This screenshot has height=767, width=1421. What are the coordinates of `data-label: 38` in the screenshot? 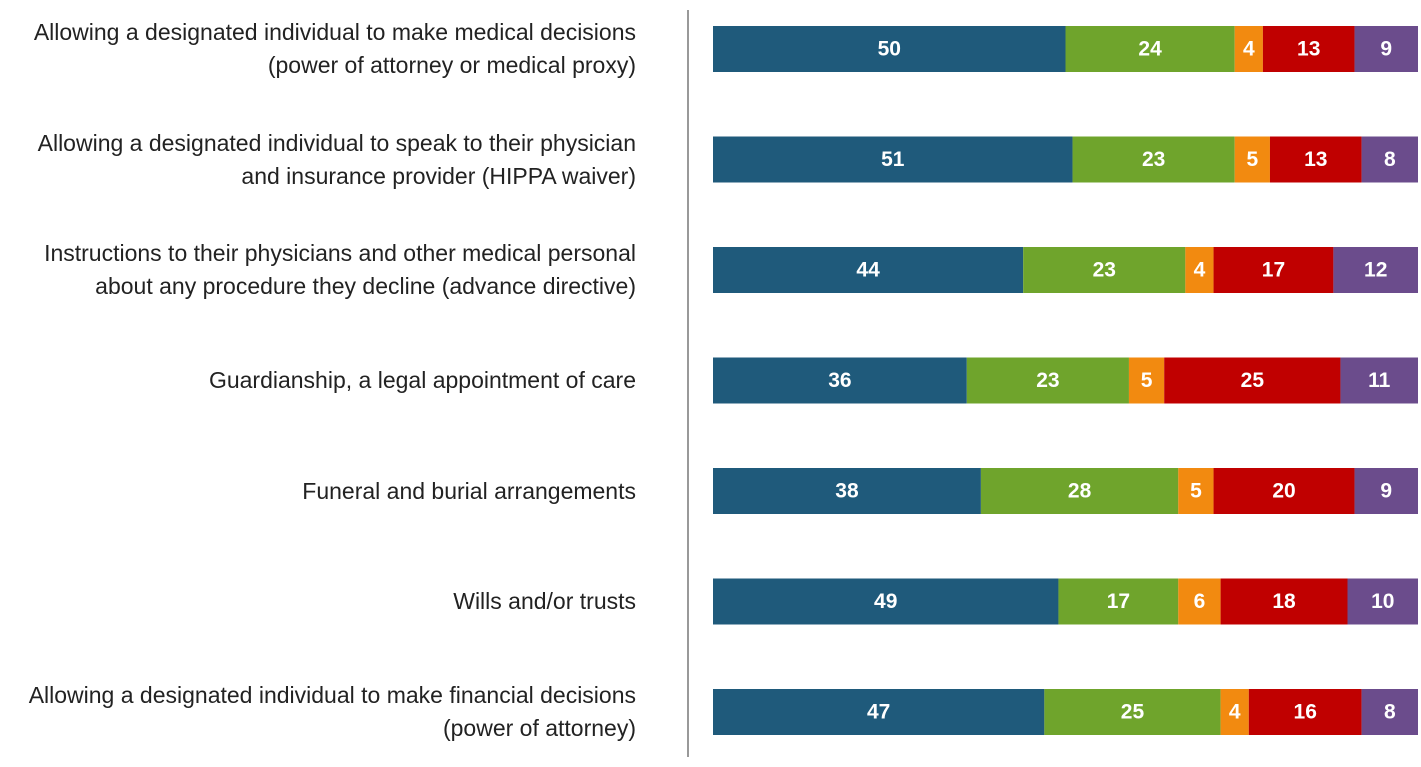 It's located at (847, 491).